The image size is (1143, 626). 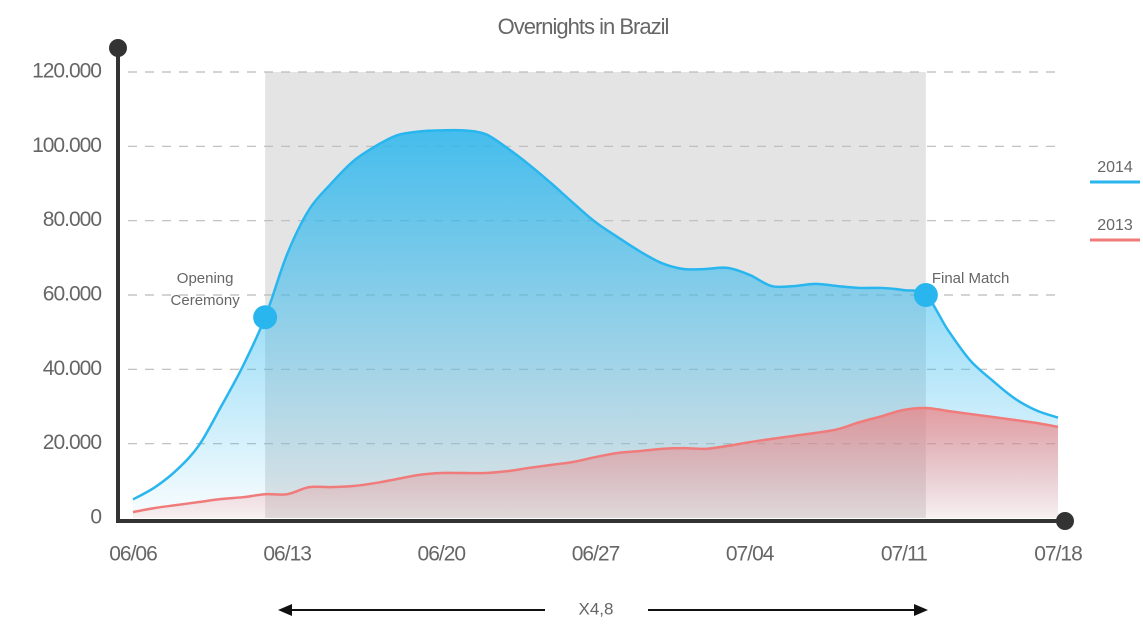 I want to click on y-tick-label: 0, so click(x=95, y=517).